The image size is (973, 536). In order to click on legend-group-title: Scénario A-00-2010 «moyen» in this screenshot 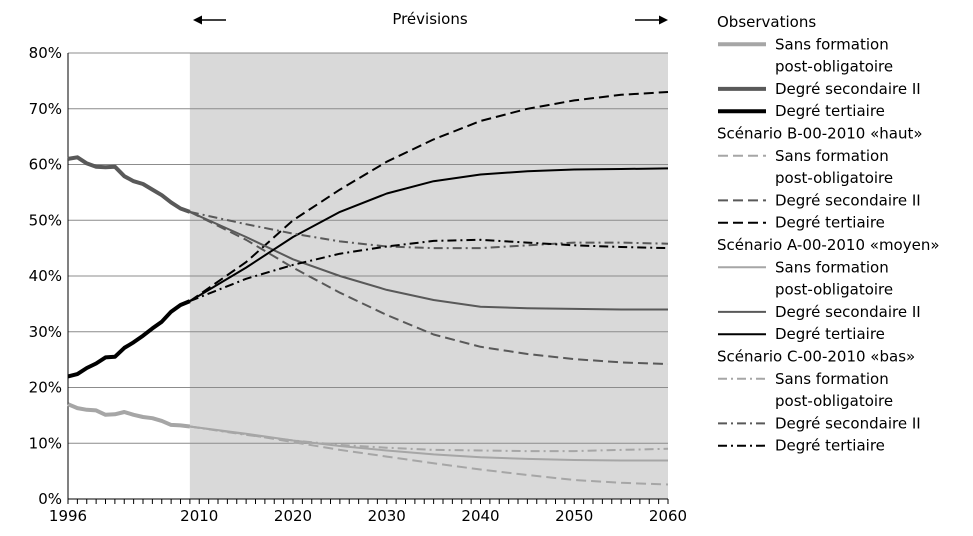, I will do `click(828, 245)`.